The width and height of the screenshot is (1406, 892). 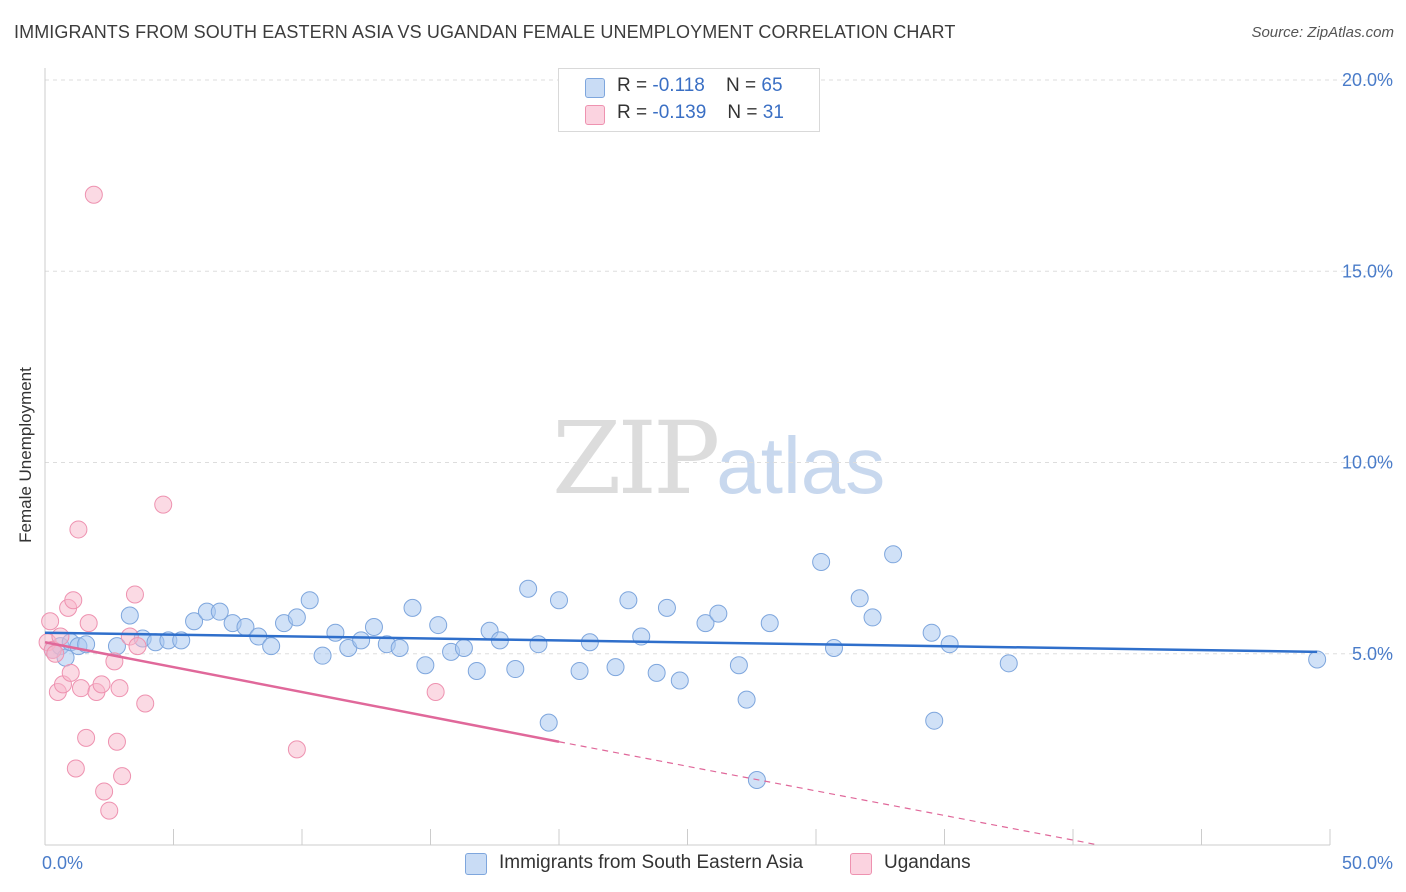 I want to click on x-tick-label: 50.0%, so click(x=1367, y=863).